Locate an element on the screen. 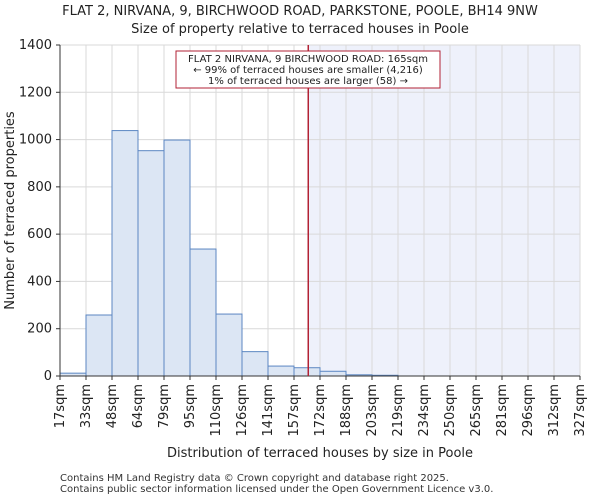  bar-172sqm is located at coordinates (333, 373).